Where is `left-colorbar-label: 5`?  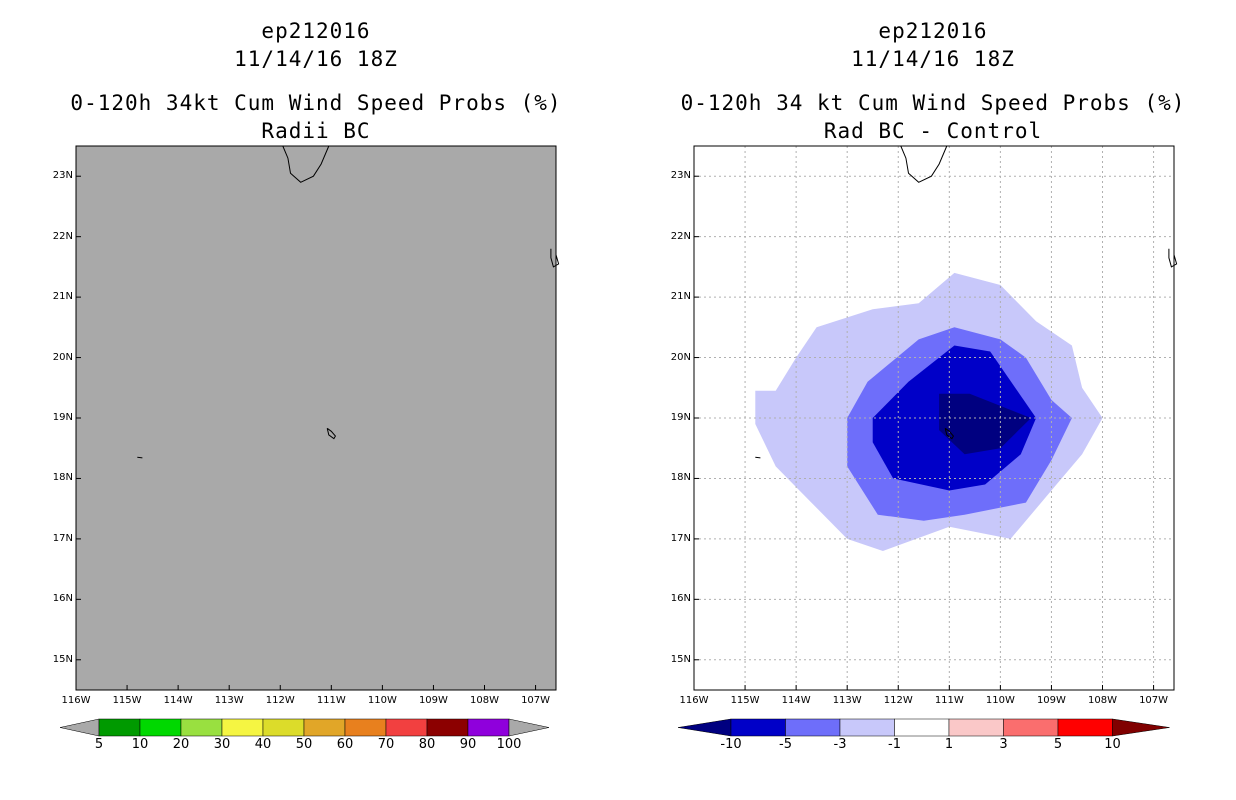 left-colorbar-label: 5 is located at coordinates (99, 744).